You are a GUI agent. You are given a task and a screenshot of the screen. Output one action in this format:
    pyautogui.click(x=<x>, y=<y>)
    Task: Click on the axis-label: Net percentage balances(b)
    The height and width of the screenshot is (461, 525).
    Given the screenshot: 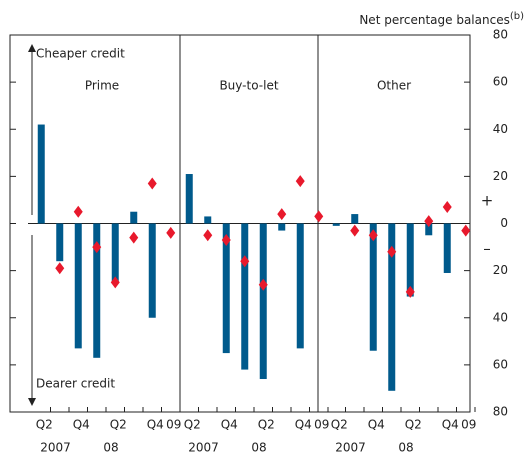 What is the action you would take?
    pyautogui.click(x=441, y=19)
    